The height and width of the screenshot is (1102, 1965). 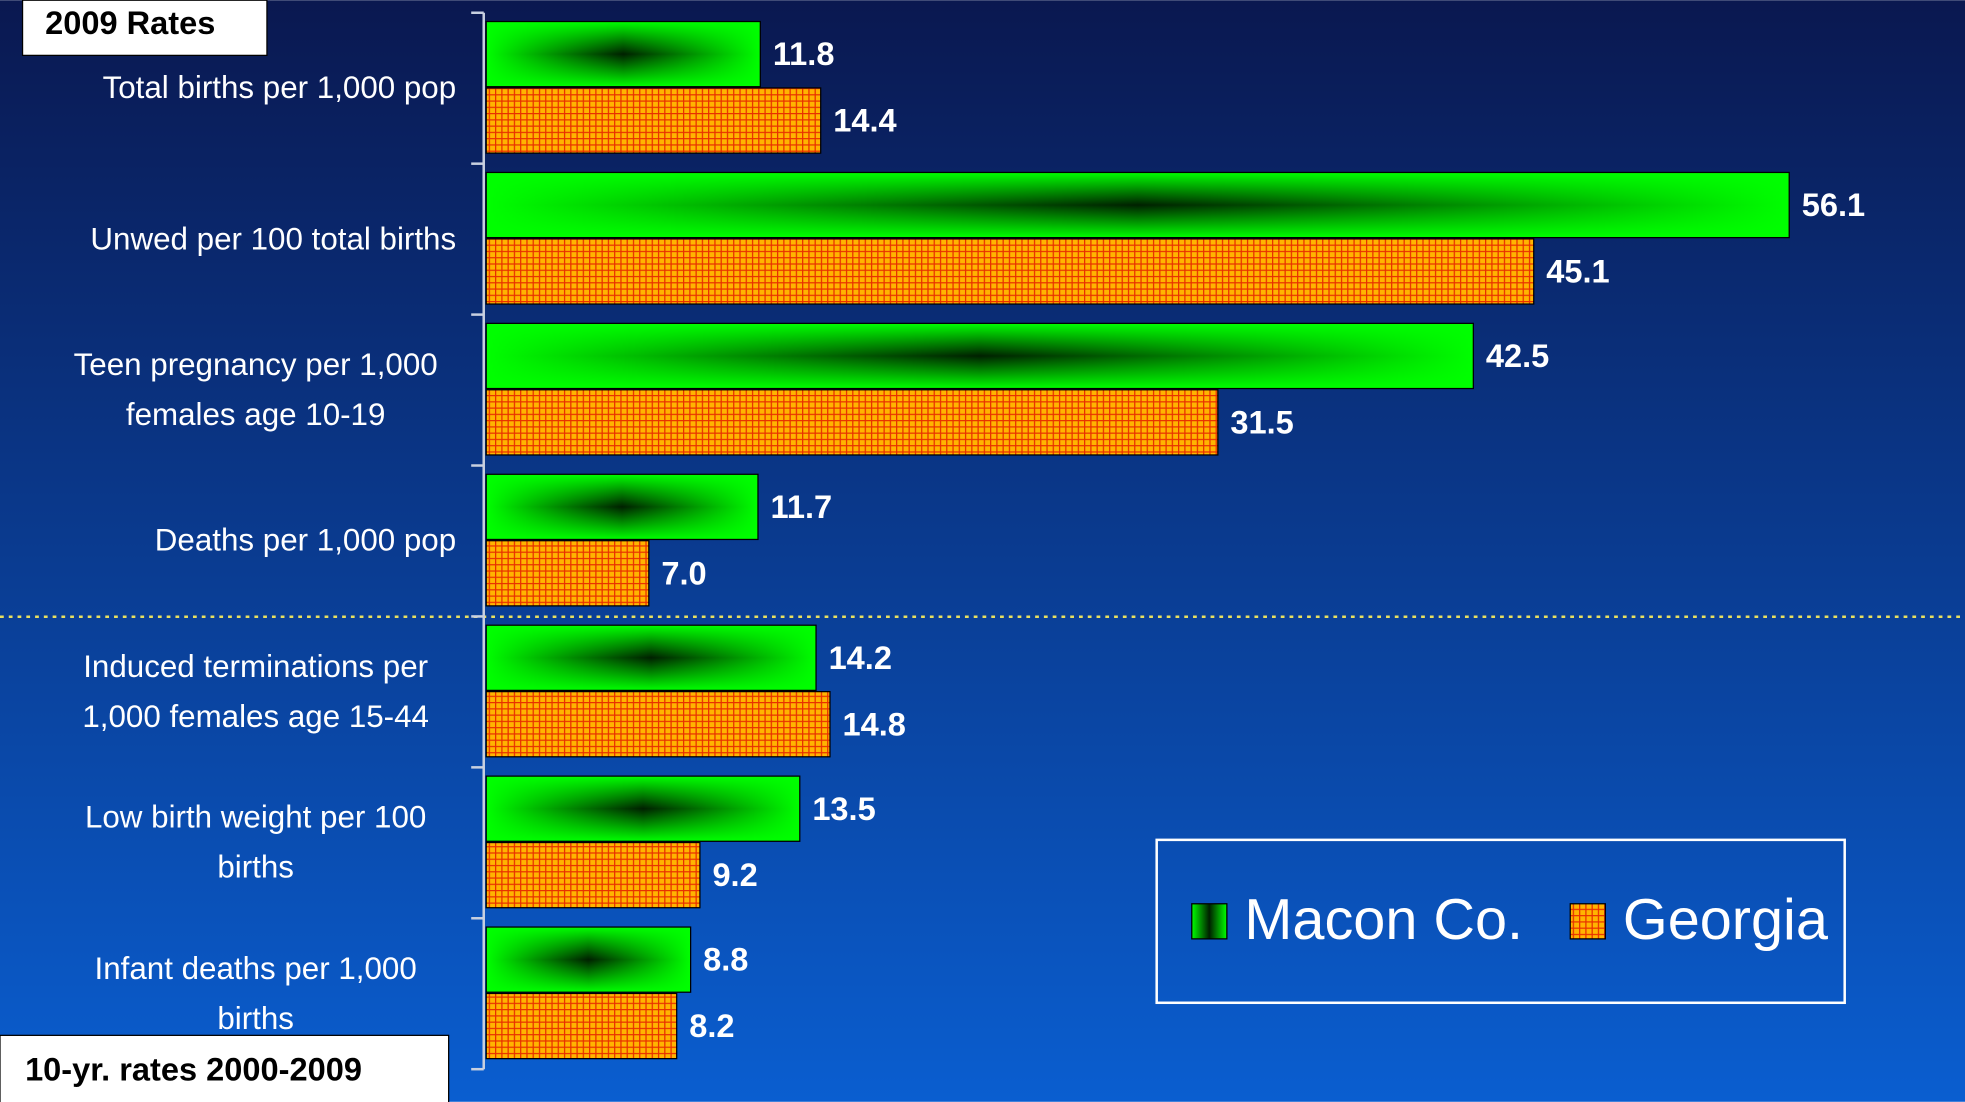 What do you see at coordinates (193, 1069) in the screenshot?
I see `annotation: 10-yr. rates 2000-2009` at bounding box center [193, 1069].